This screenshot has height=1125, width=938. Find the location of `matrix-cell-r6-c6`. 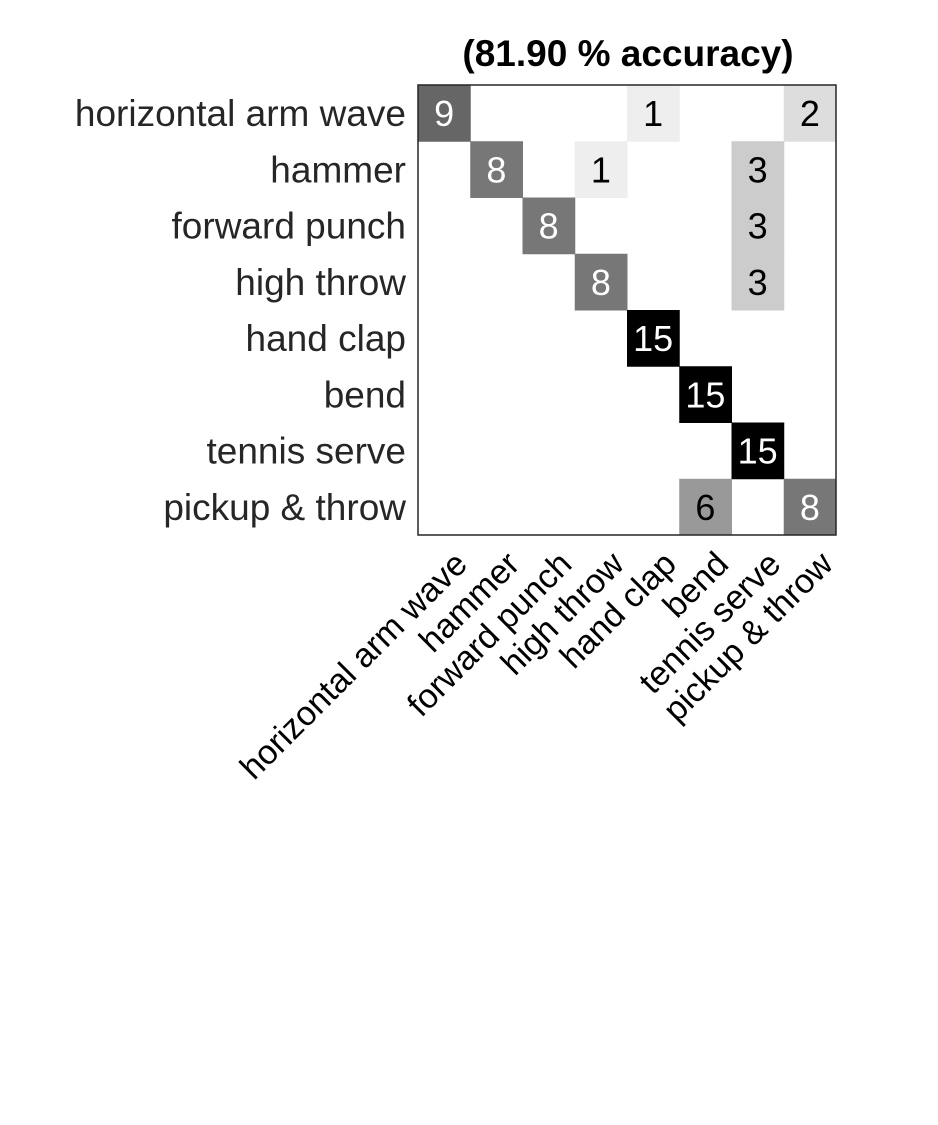

matrix-cell-r6-c6 is located at coordinates (758, 451).